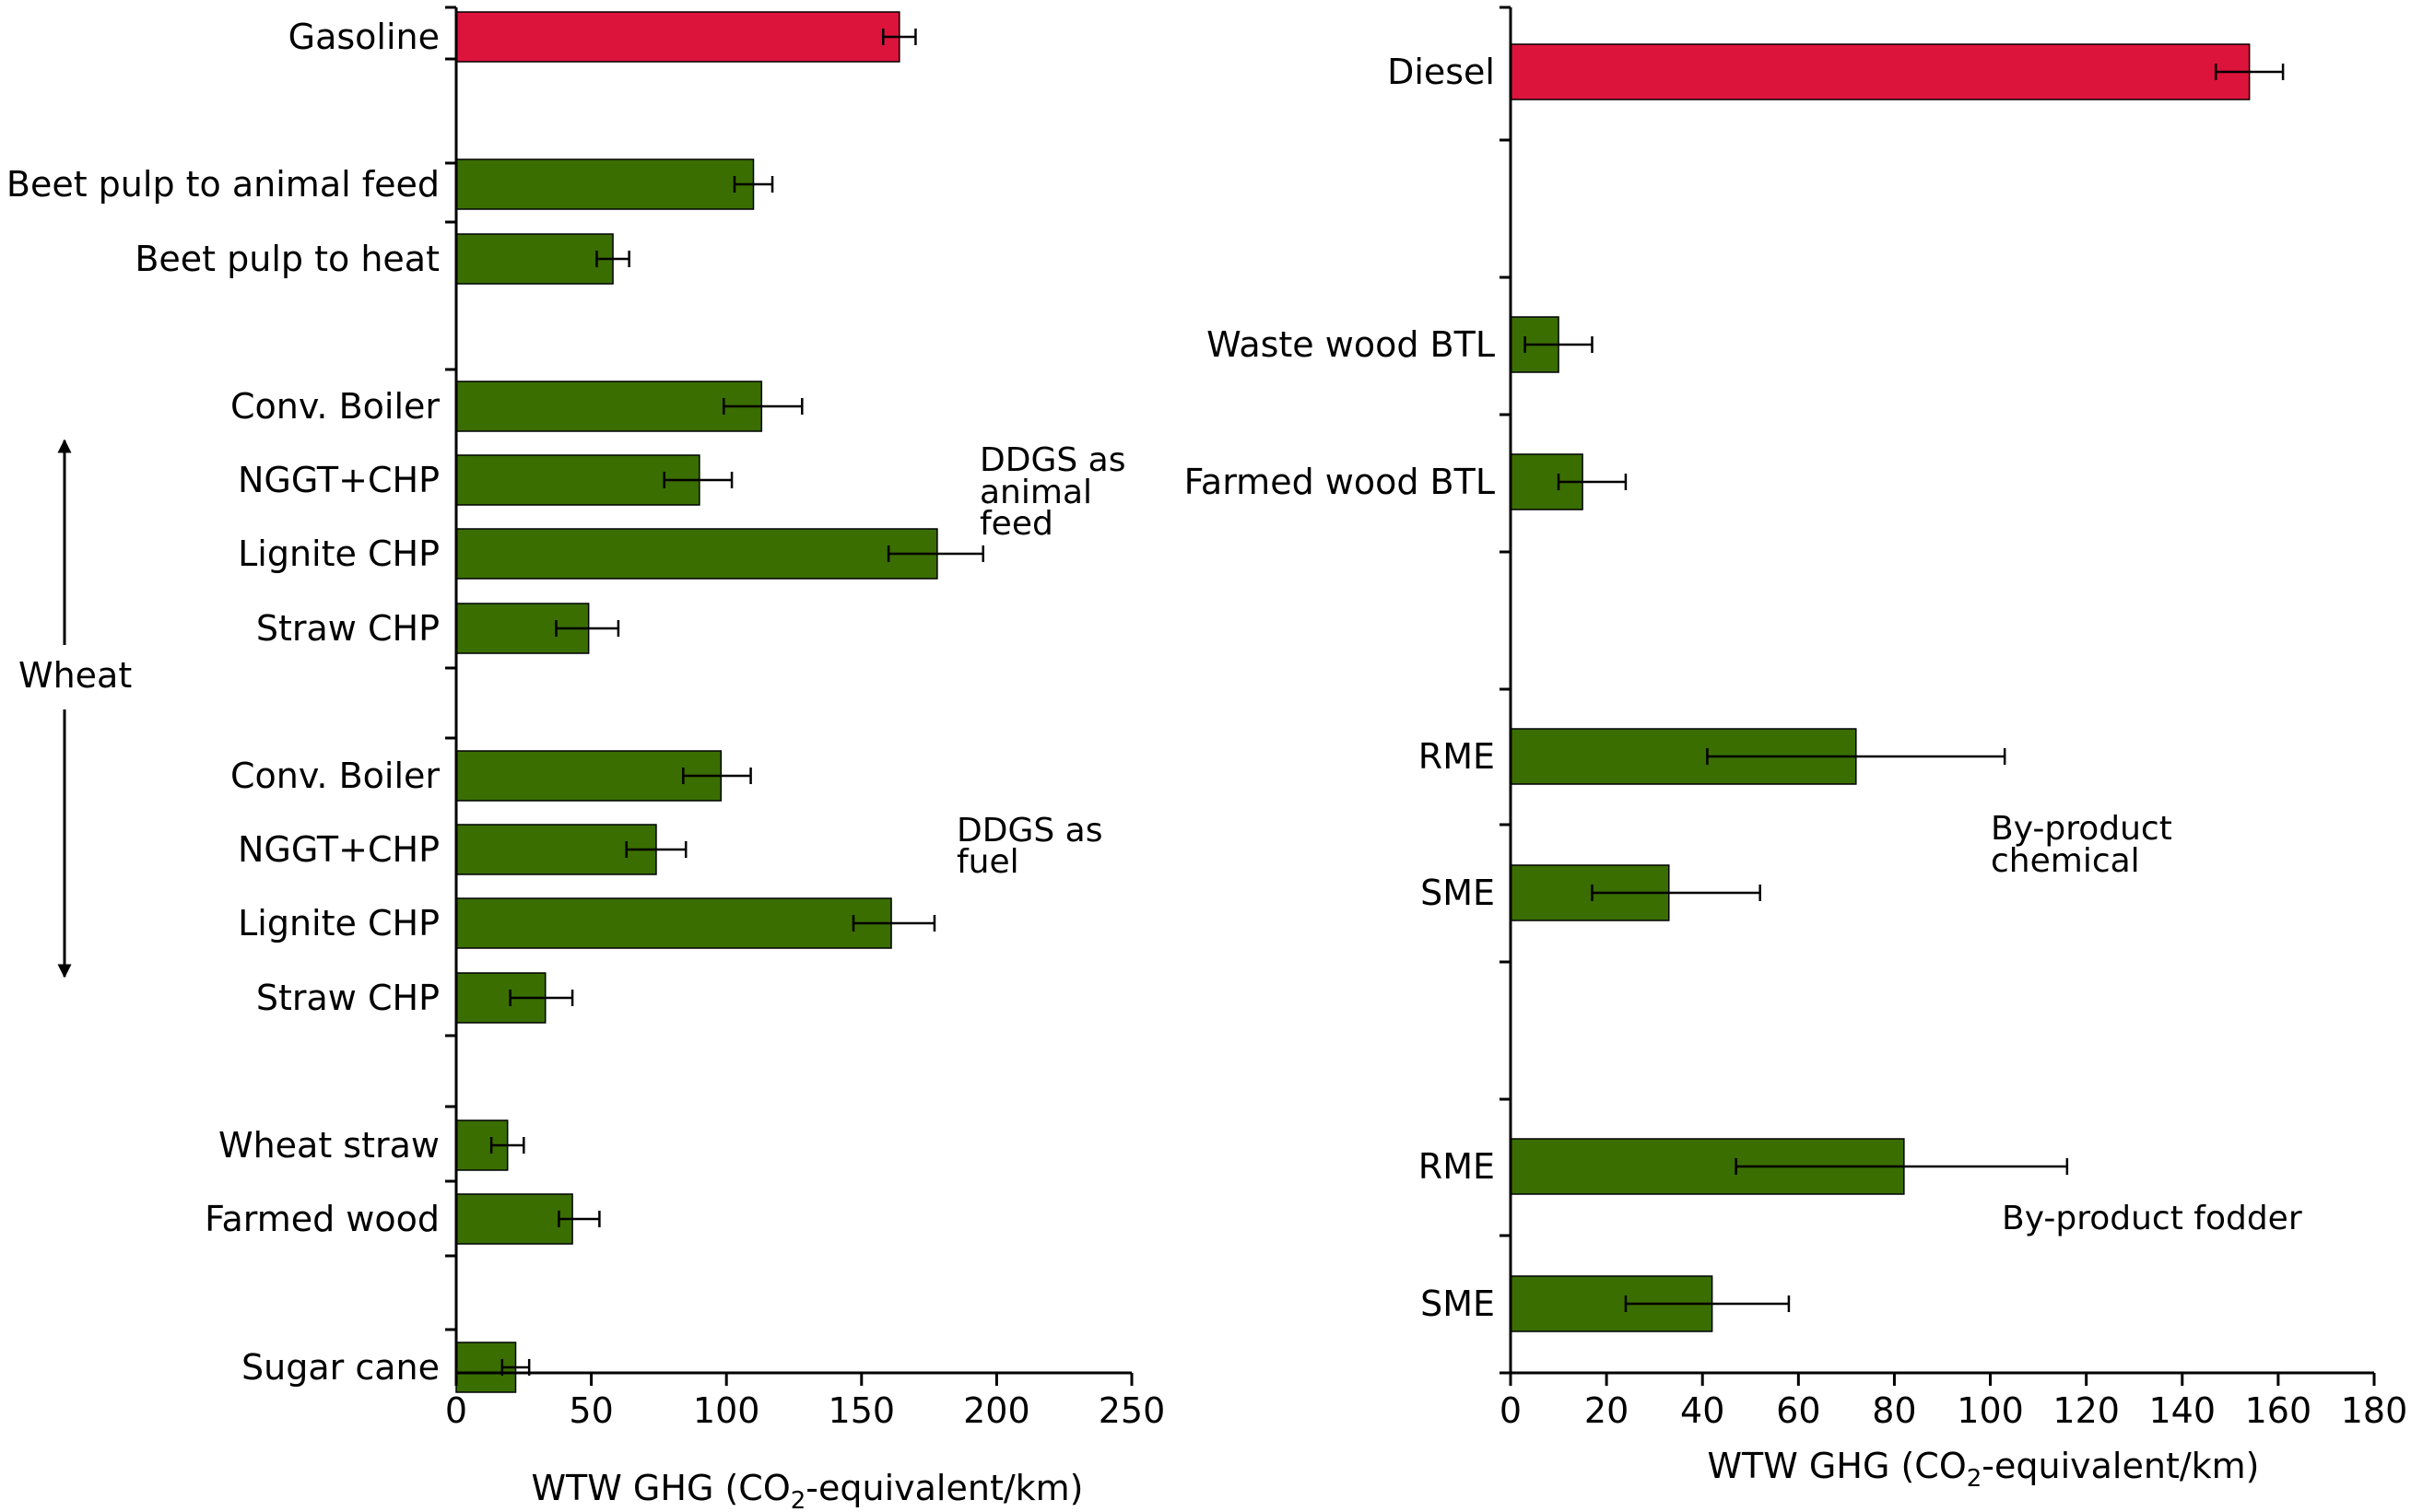  Describe the element at coordinates (1983, 1469) in the screenshot. I see `right-x-axis-label: WTW GHG (CO2-equivalent/km)` at that location.